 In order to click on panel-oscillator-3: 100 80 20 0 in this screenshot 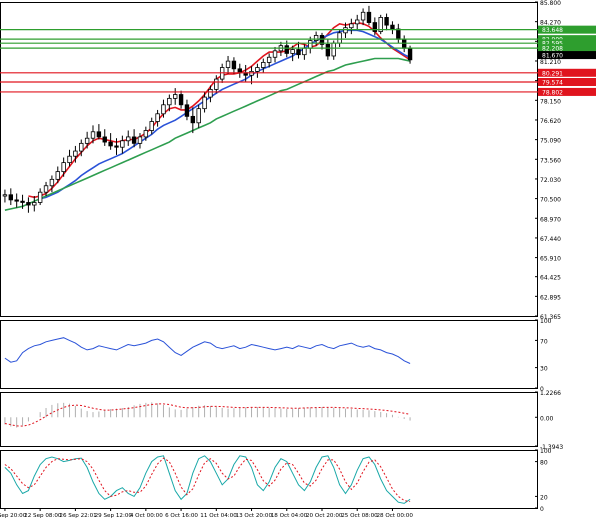, I will do `click(276, 480)`.